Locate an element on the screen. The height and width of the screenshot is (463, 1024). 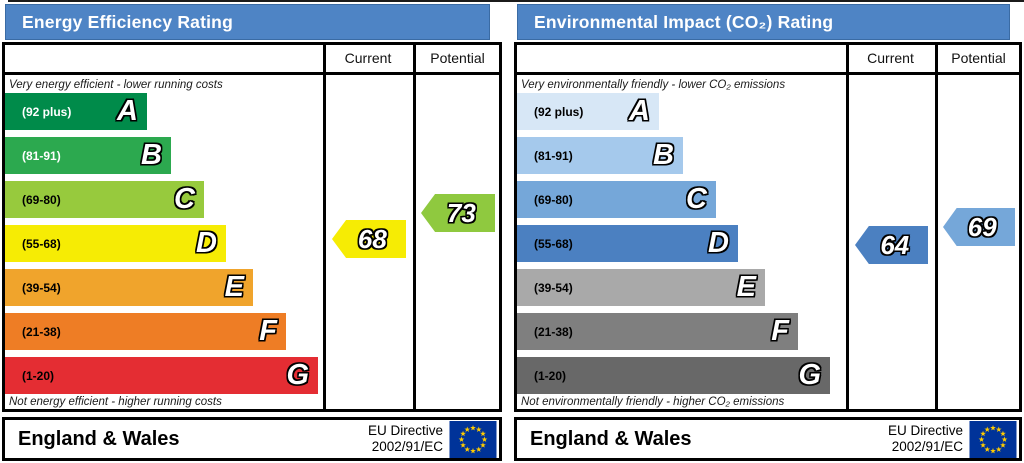
potential-rating-arrow: 69 is located at coordinates (979, 227).